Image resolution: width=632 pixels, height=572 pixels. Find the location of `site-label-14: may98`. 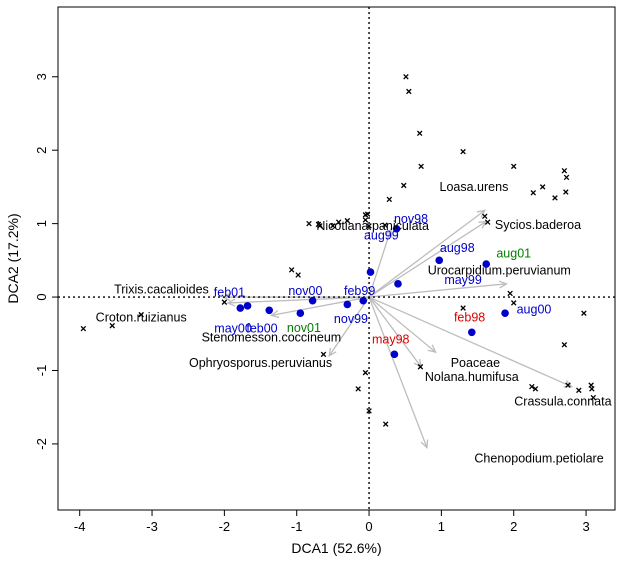

site-label-14: may98 is located at coordinates (391, 340).